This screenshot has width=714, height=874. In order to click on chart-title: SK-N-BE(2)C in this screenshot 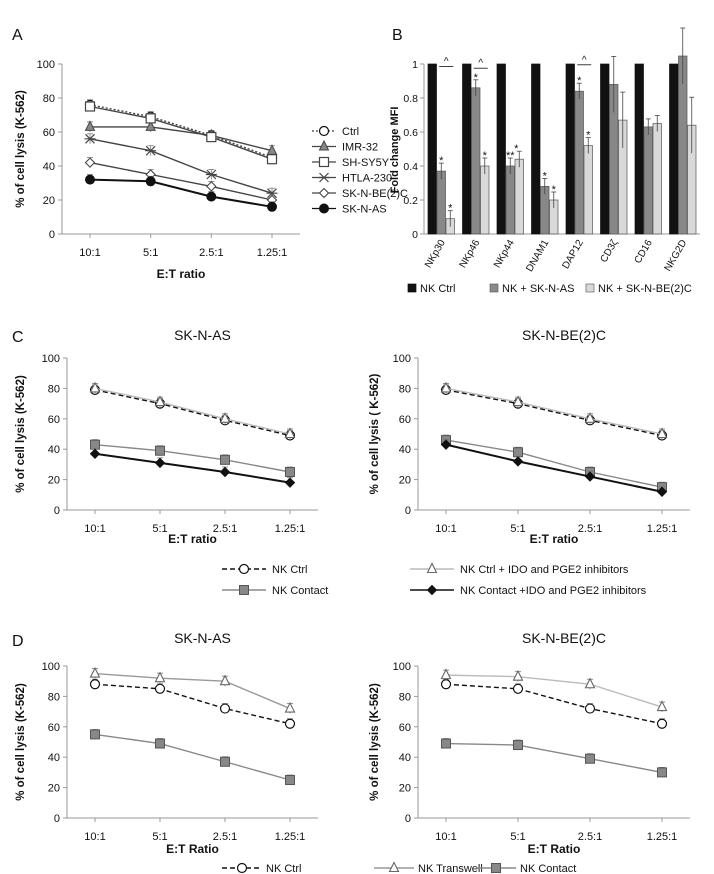, I will do `click(564, 335)`.